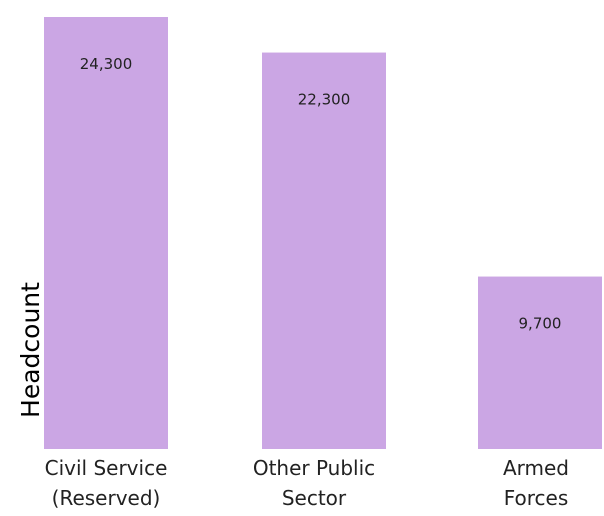  I want to click on value-label-0: 24,300, so click(106, 64).